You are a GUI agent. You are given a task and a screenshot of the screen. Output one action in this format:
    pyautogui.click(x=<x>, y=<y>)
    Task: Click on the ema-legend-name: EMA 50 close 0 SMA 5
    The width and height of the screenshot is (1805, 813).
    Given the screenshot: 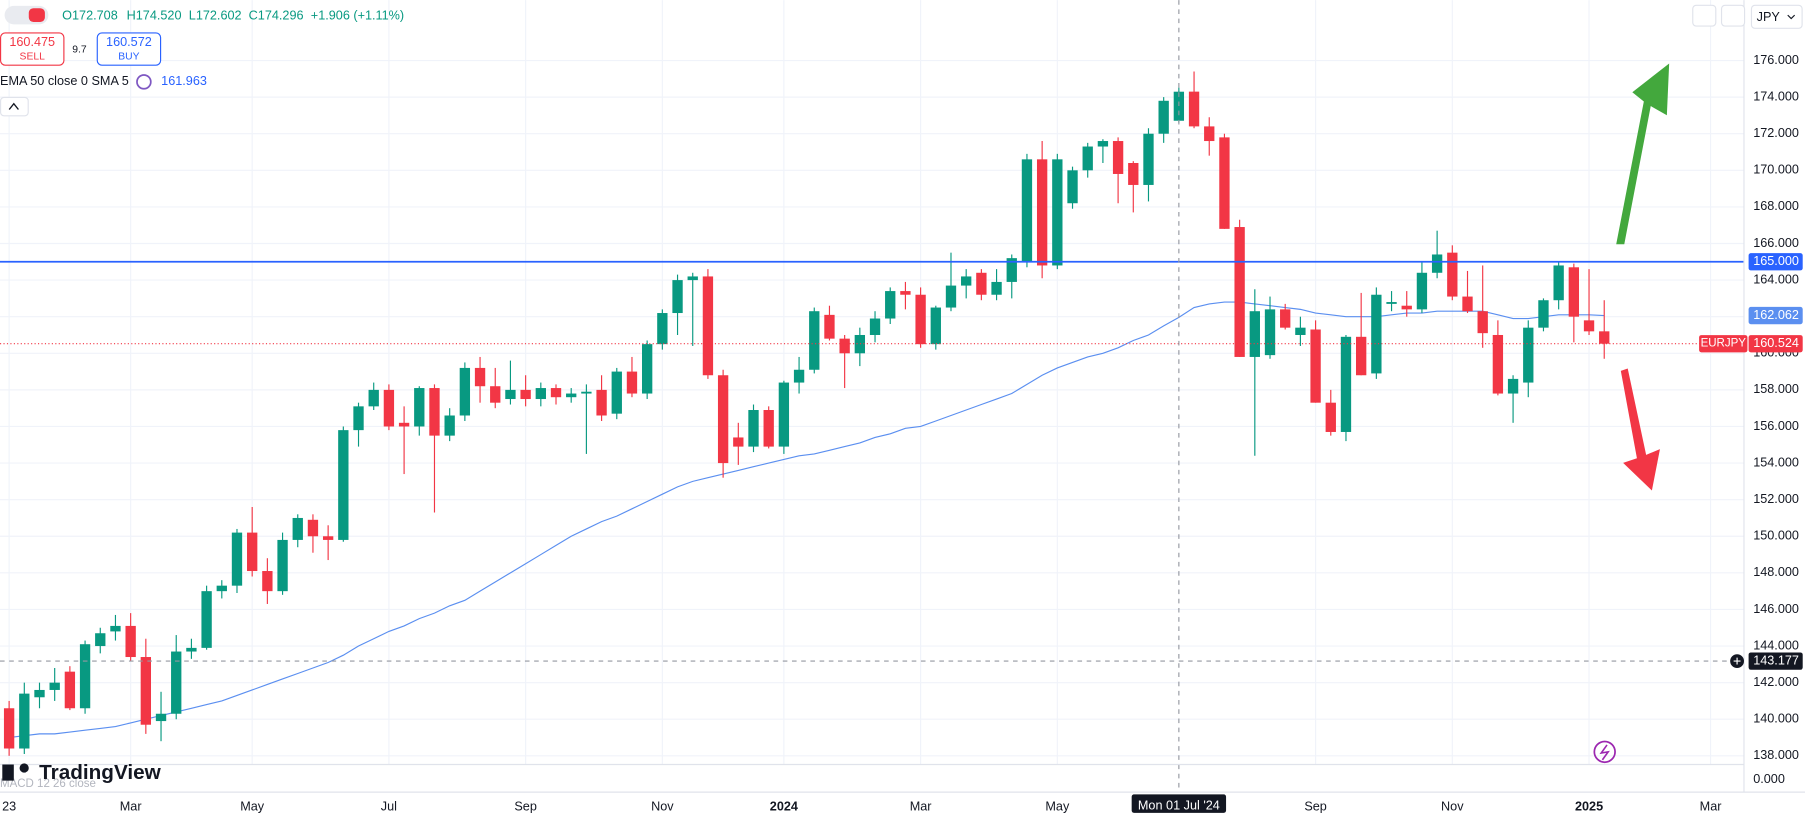 What is the action you would take?
    pyautogui.click(x=64, y=81)
    